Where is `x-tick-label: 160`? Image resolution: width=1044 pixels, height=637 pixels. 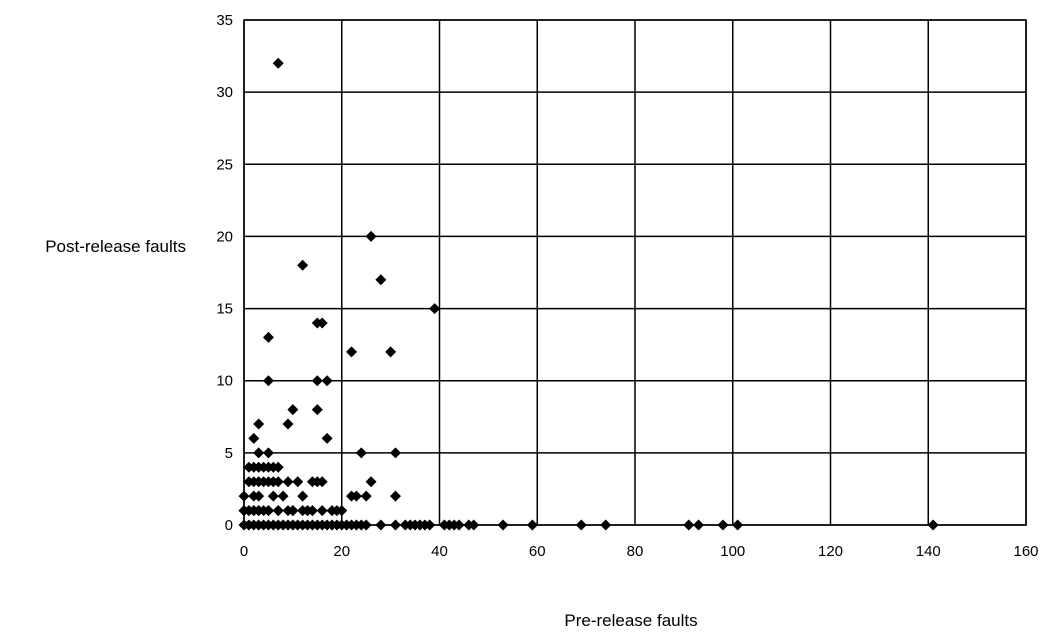 x-tick-label: 160 is located at coordinates (1025, 551).